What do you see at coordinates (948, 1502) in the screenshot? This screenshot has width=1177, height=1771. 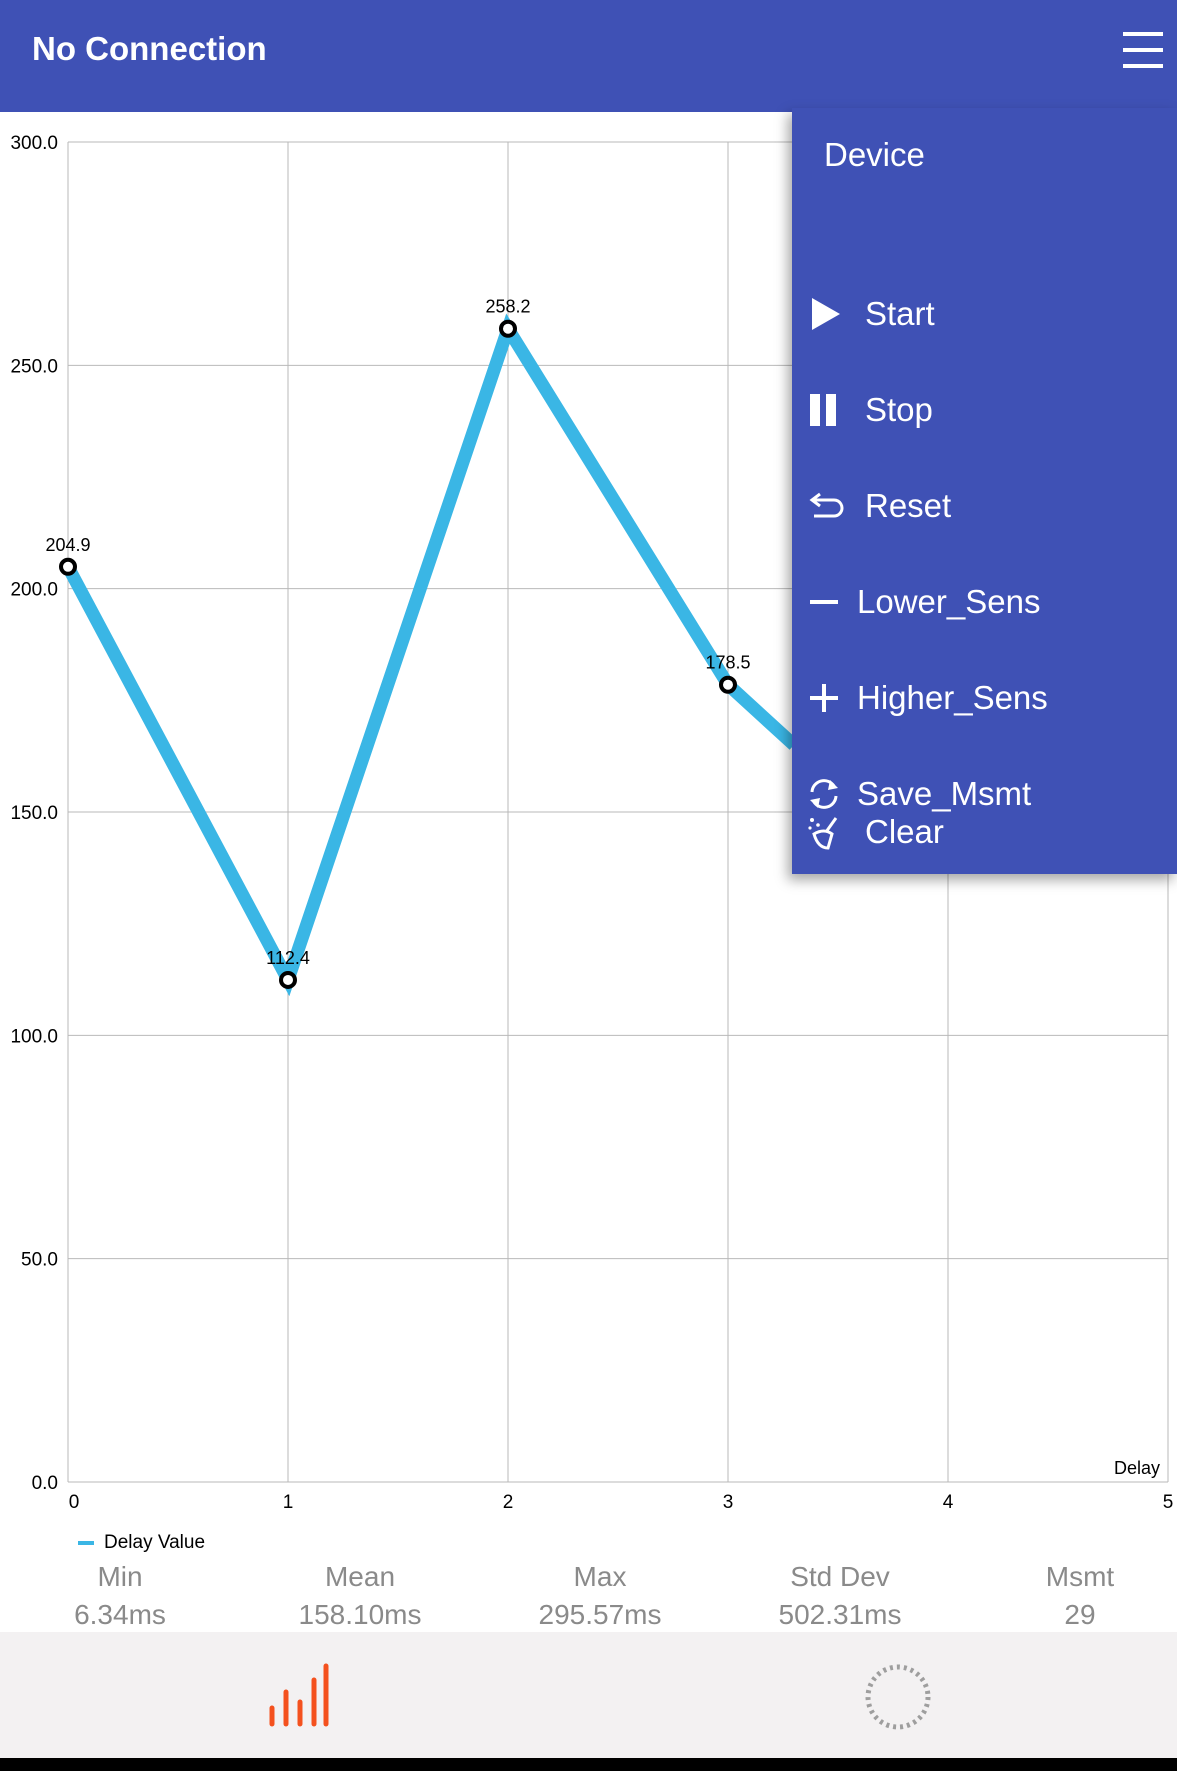 I see `x-tick-label: 4` at bounding box center [948, 1502].